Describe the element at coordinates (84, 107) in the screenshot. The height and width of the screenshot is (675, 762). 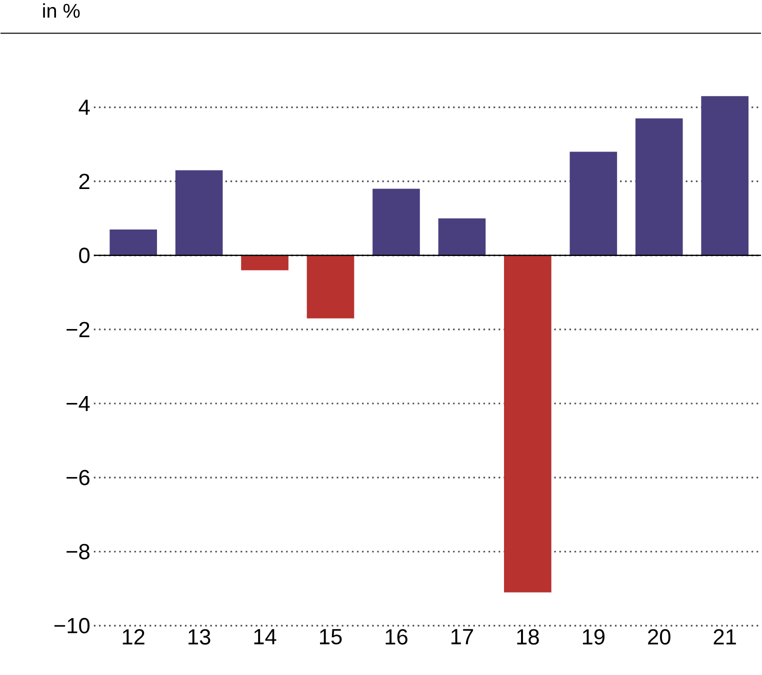
I see `y-tick-label: 4` at that location.